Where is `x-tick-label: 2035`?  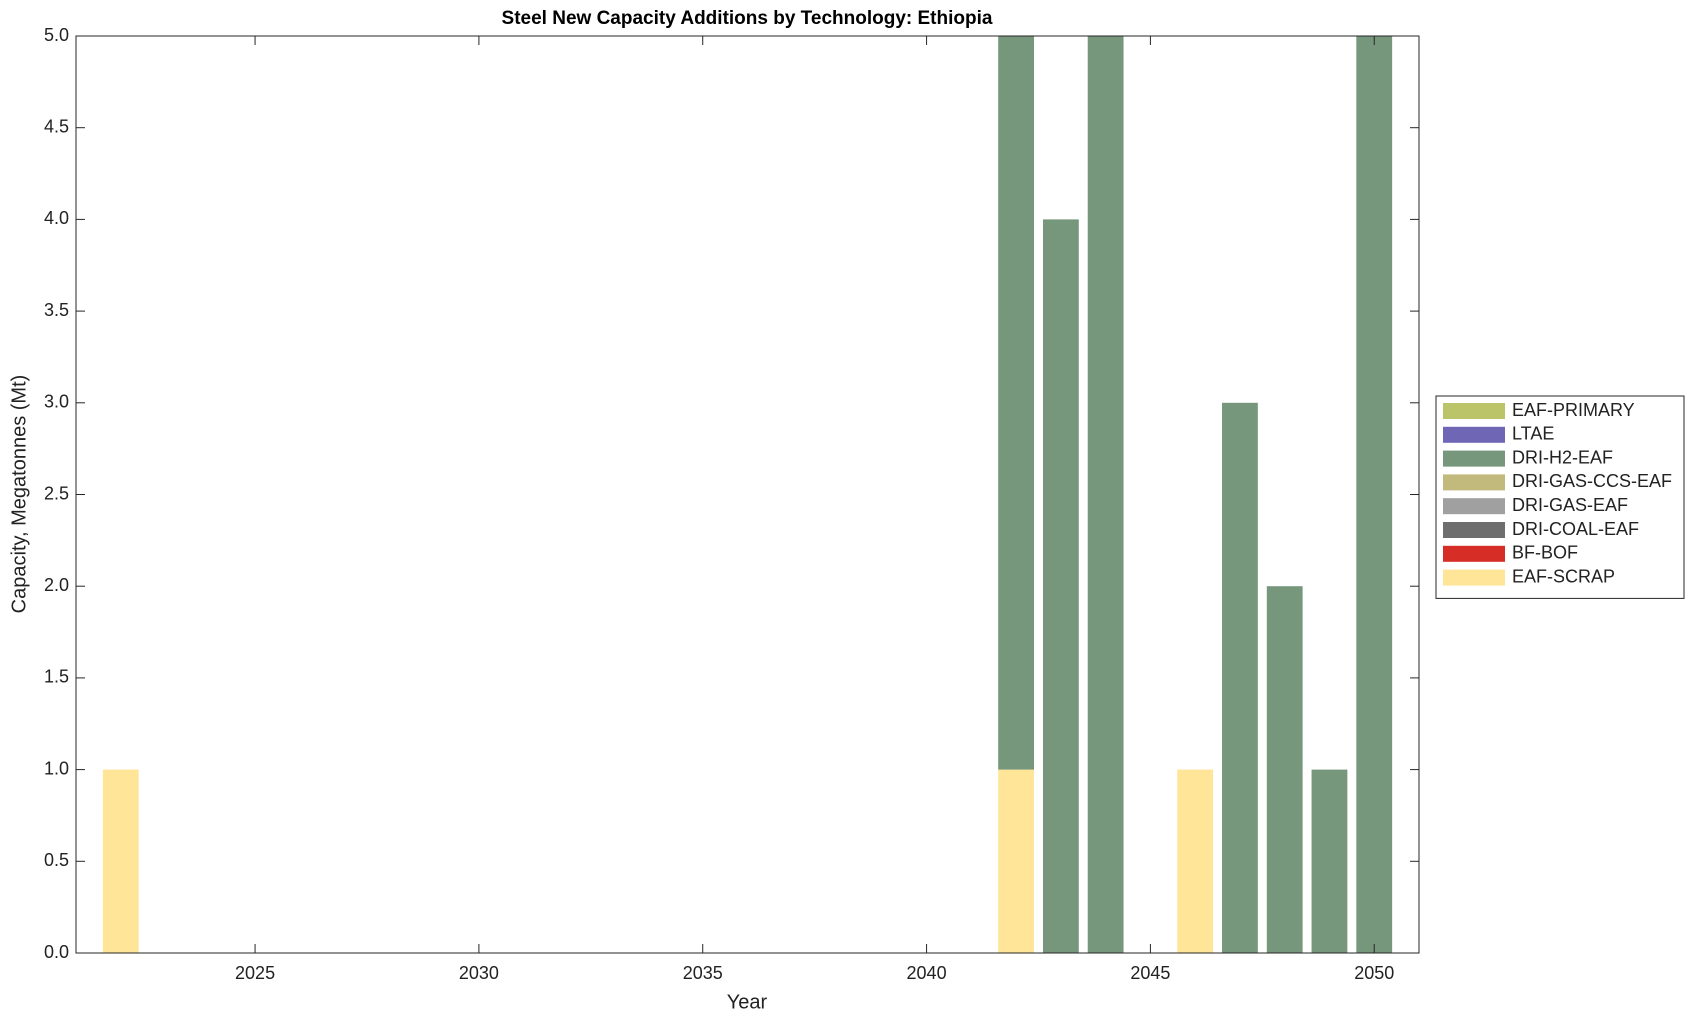 x-tick-label: 2035 is located at coordinates (703, 973).